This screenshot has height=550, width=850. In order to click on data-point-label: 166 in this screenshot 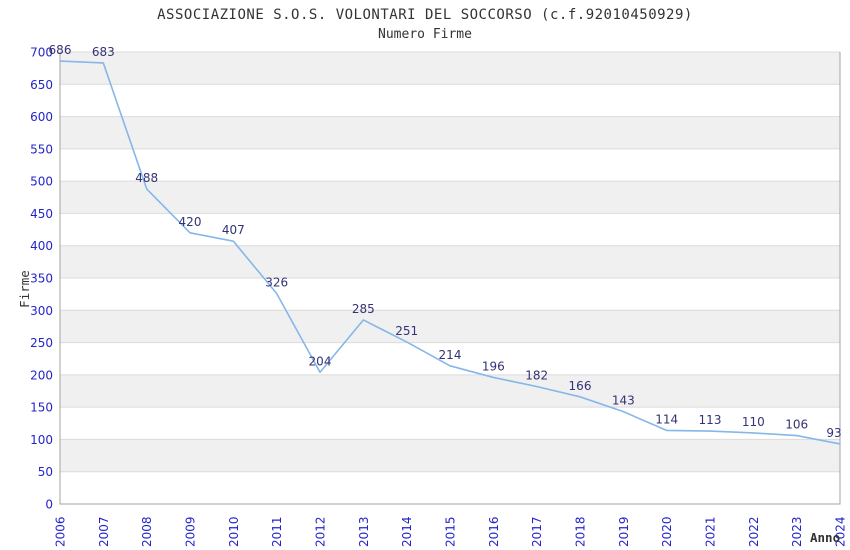, I will do `click(580, 386)`.